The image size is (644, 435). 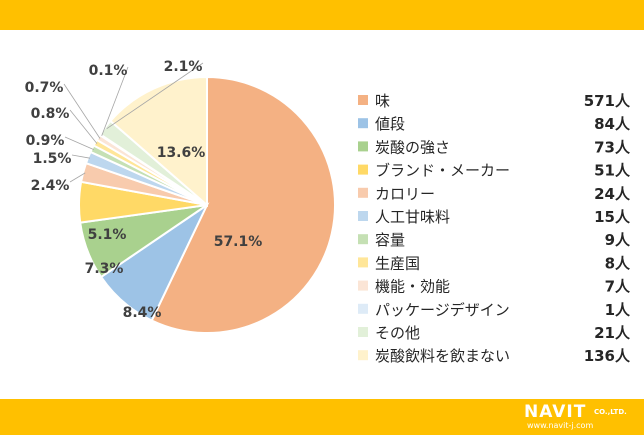 I want to click on legend-count: 8人, so click(x=618, y=263).